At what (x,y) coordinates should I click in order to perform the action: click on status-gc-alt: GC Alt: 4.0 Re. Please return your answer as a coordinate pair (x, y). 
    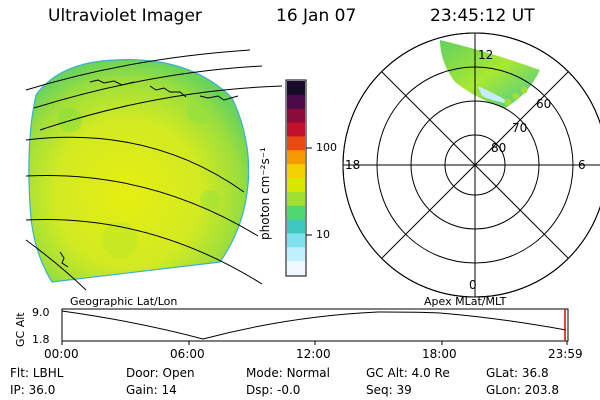
    Looking at the image, I should click on (408, 373).